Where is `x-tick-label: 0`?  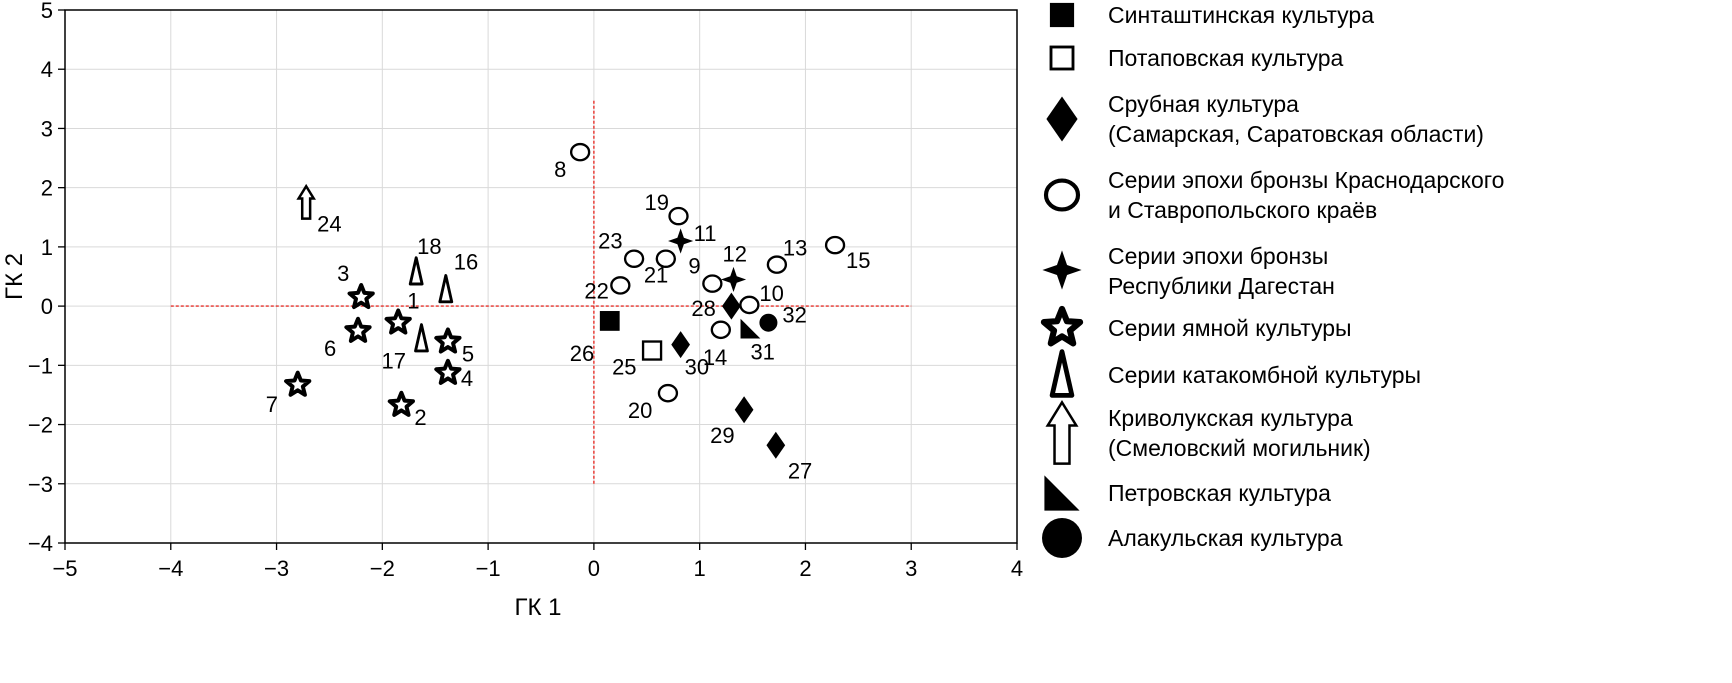
x-tick-label: 0 is located at coordinates (594, 568).